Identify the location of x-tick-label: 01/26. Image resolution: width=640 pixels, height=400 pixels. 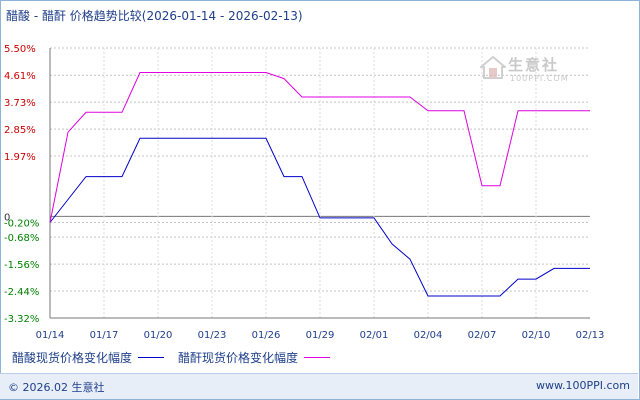
(266, 335).